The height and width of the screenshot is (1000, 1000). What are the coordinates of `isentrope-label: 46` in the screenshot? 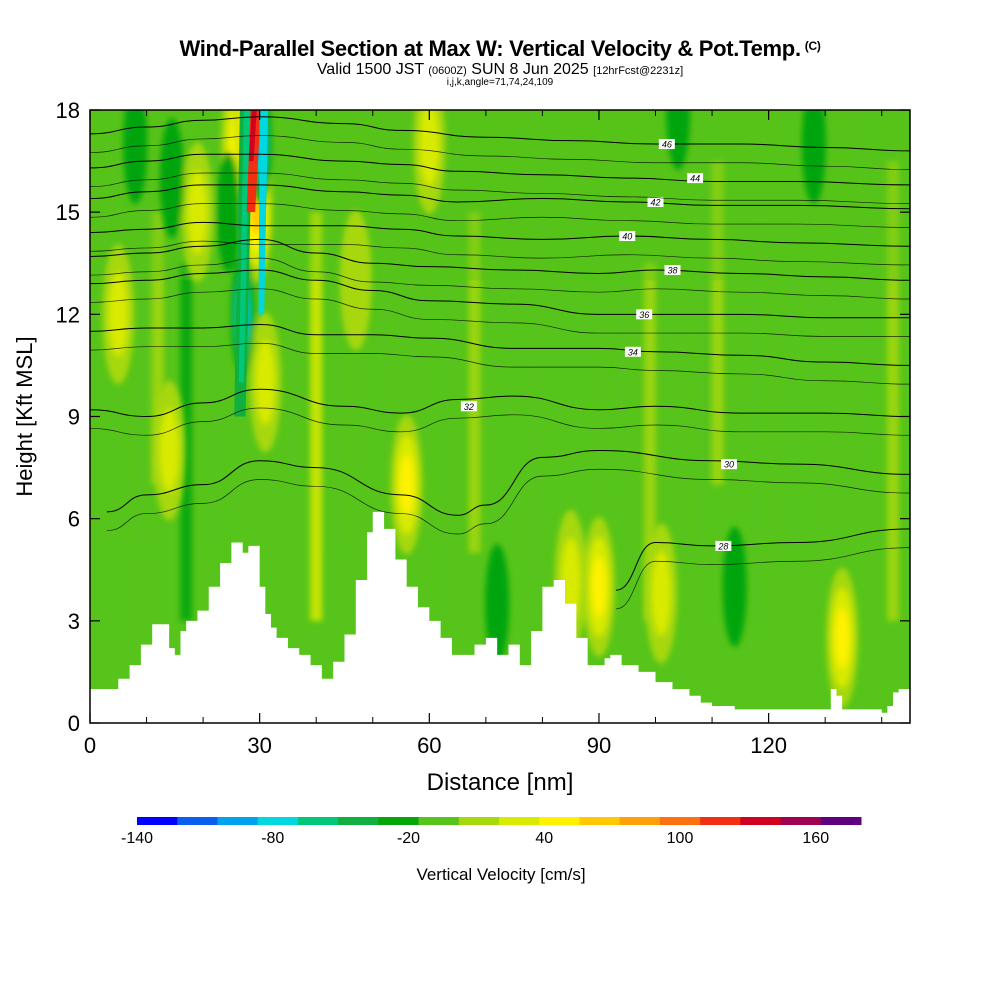 It's located at (667, 145).